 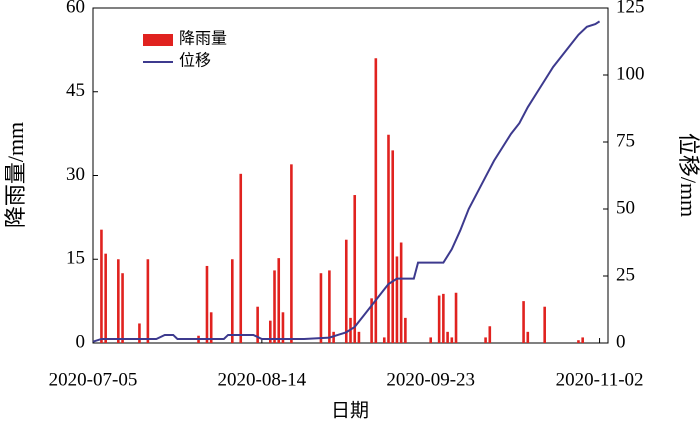 I want to click on x-tick-label: 2020-08-14, so click(x=262, y=379).